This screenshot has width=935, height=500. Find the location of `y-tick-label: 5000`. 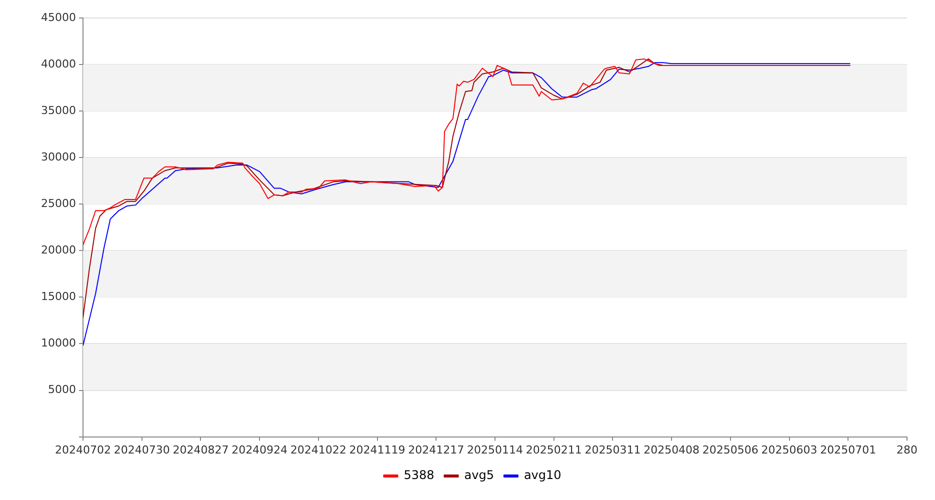

y-tick-label: 5000 is located at coordinates (62, 389).